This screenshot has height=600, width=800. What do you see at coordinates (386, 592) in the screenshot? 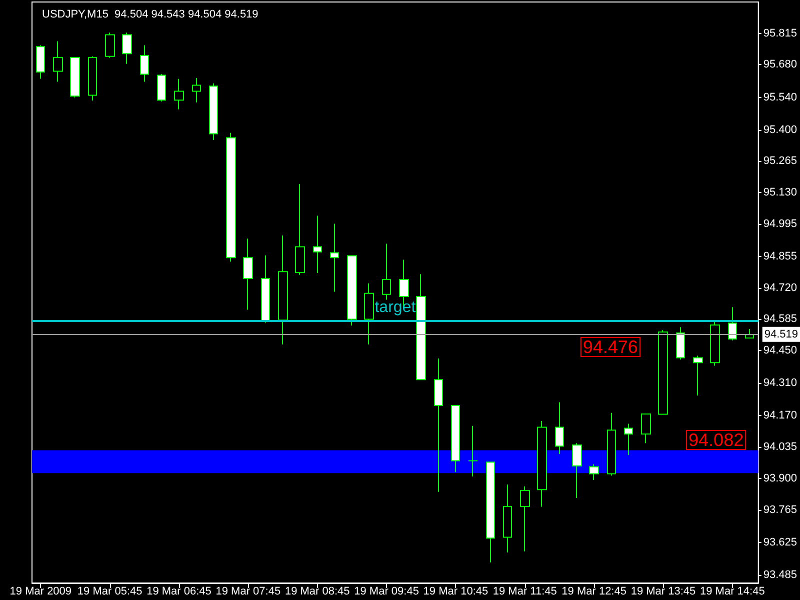
I see `x-tick-label: 19 Mar 09:45` at bounding box center [386, 592].